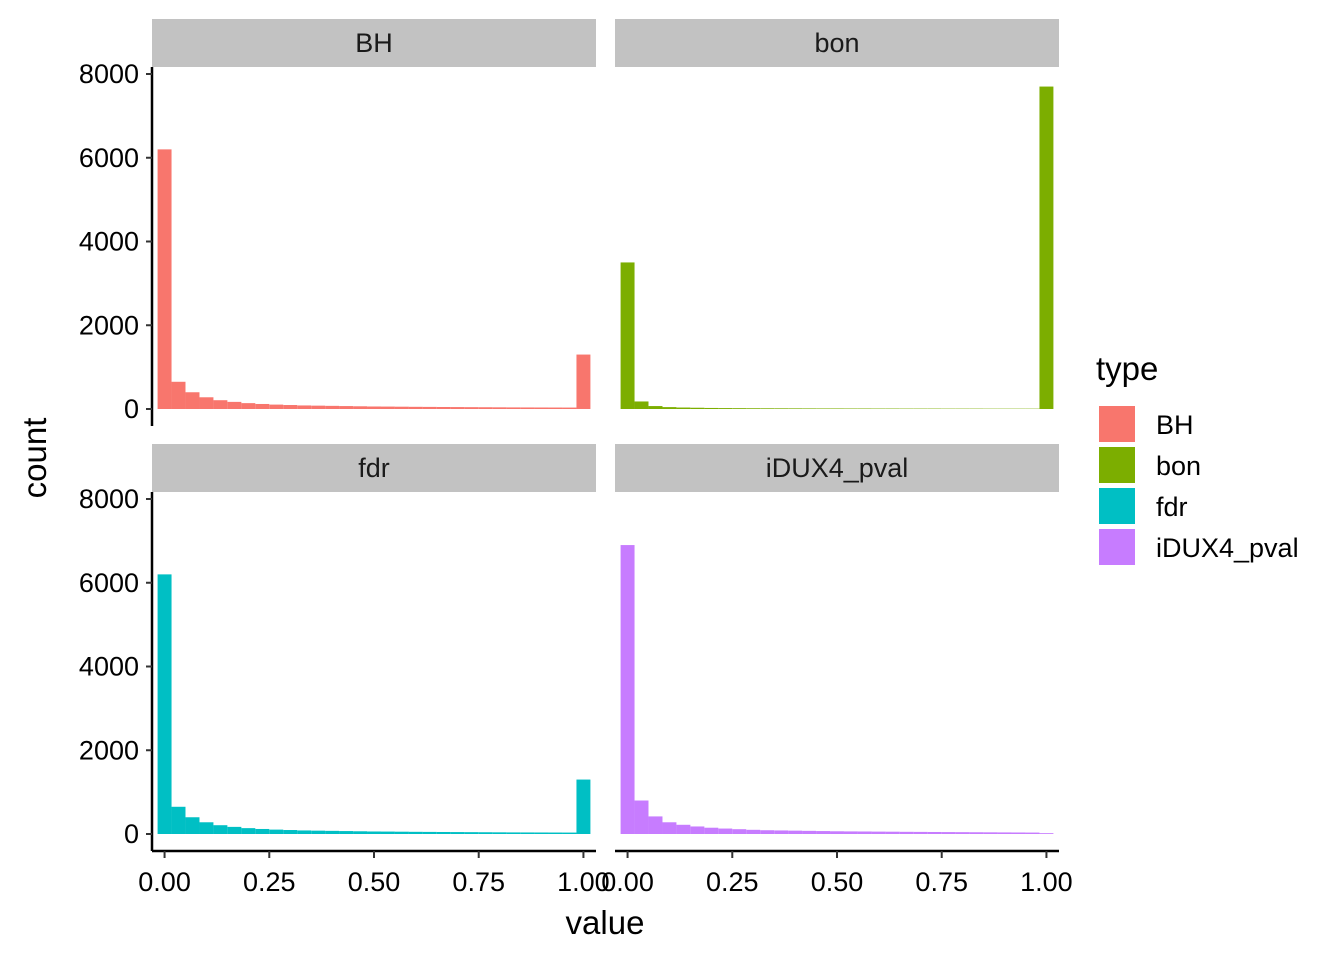  I want to click on legend-label: fdr, so click(1172, 507).